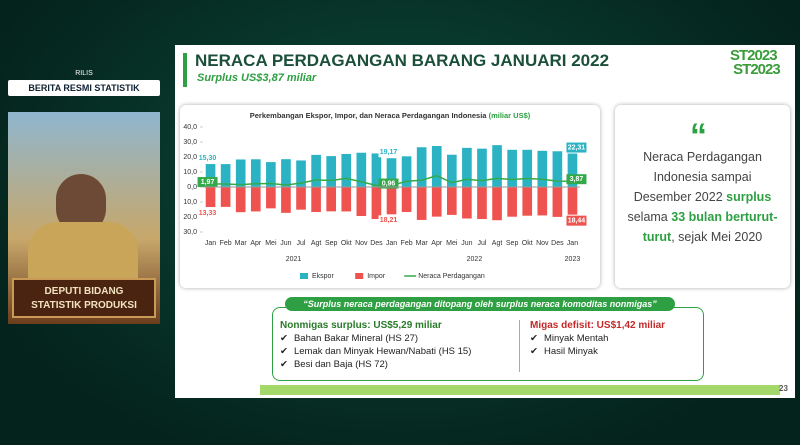 The image size is (800, 445). What do you see at coordinates (573, 259) in the screenshot?
I see `year-label: 2023` at bounding box center [573, 259].